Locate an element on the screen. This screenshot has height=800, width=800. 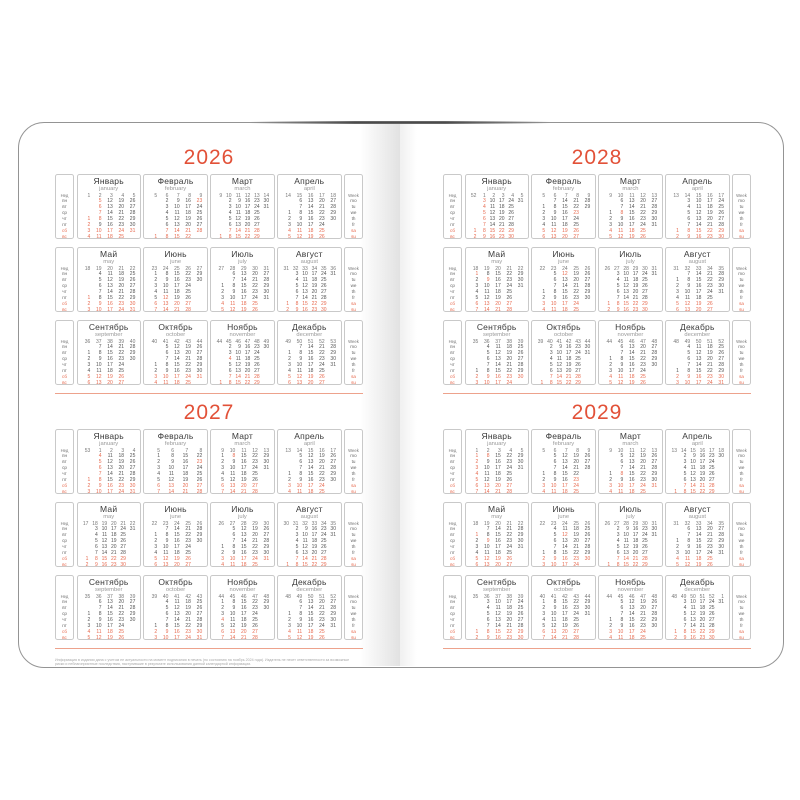
month-name-en: june is located at coordinates (564, 262).